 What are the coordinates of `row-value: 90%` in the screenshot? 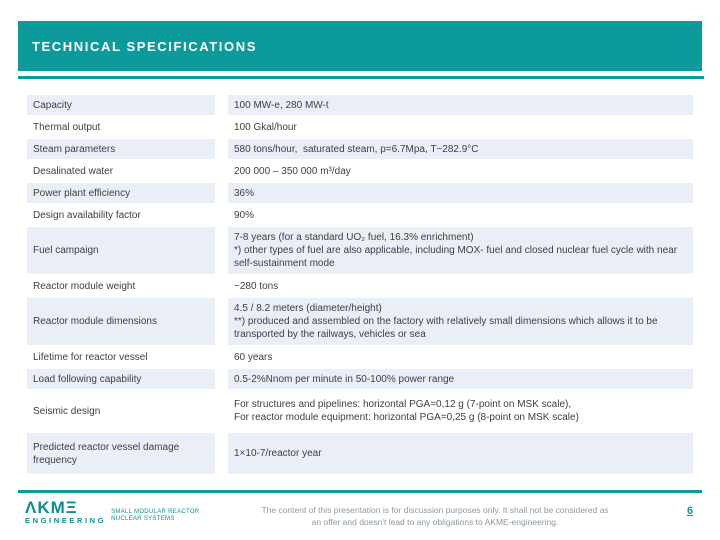 It's located at (244, 215).